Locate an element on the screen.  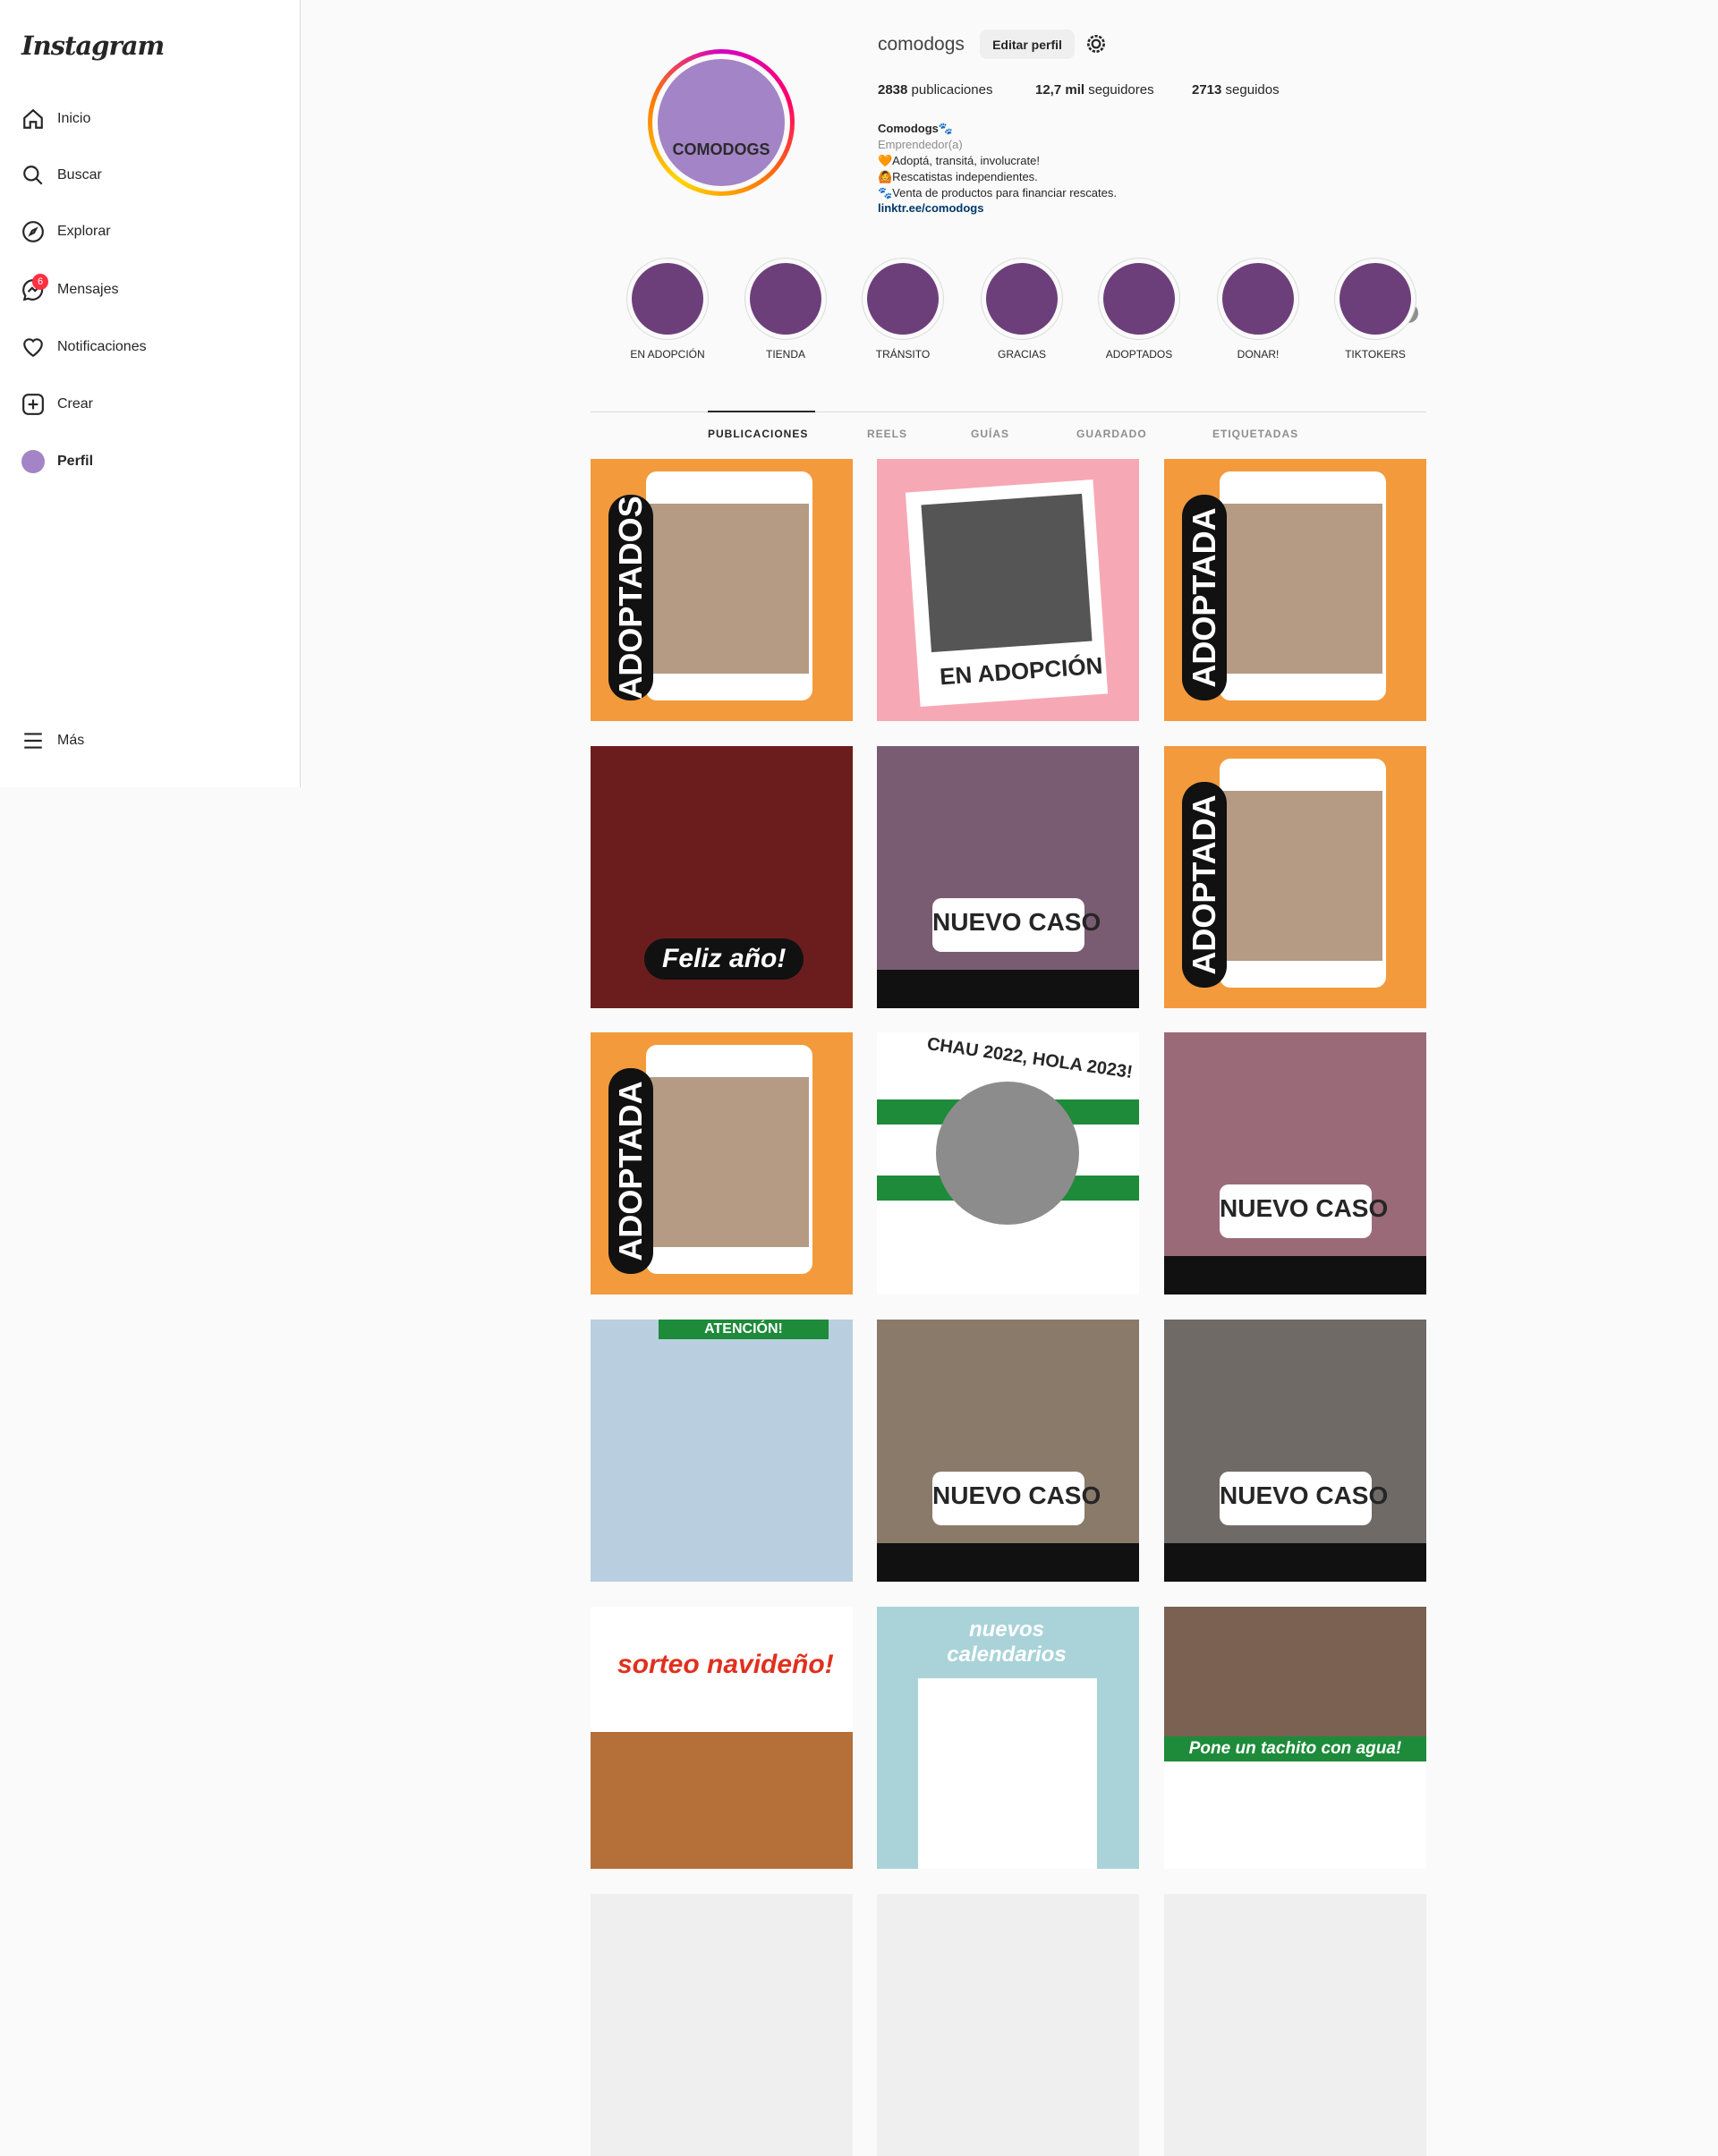
stat-count: 2838 is located at coordinates (893, 90).